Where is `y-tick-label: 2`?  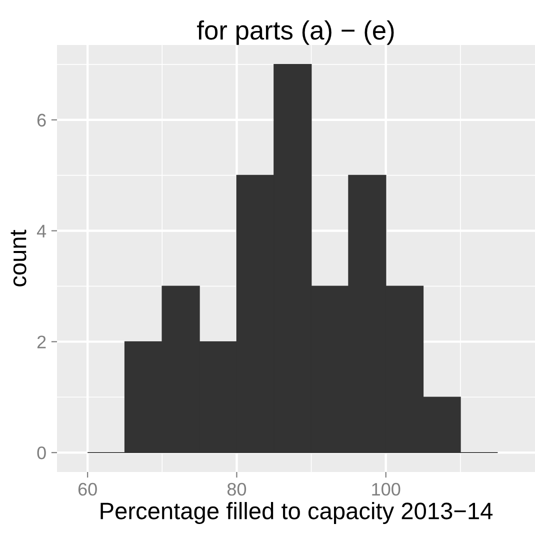 y-tick-label: 2 is located at coordinates (41, 342).